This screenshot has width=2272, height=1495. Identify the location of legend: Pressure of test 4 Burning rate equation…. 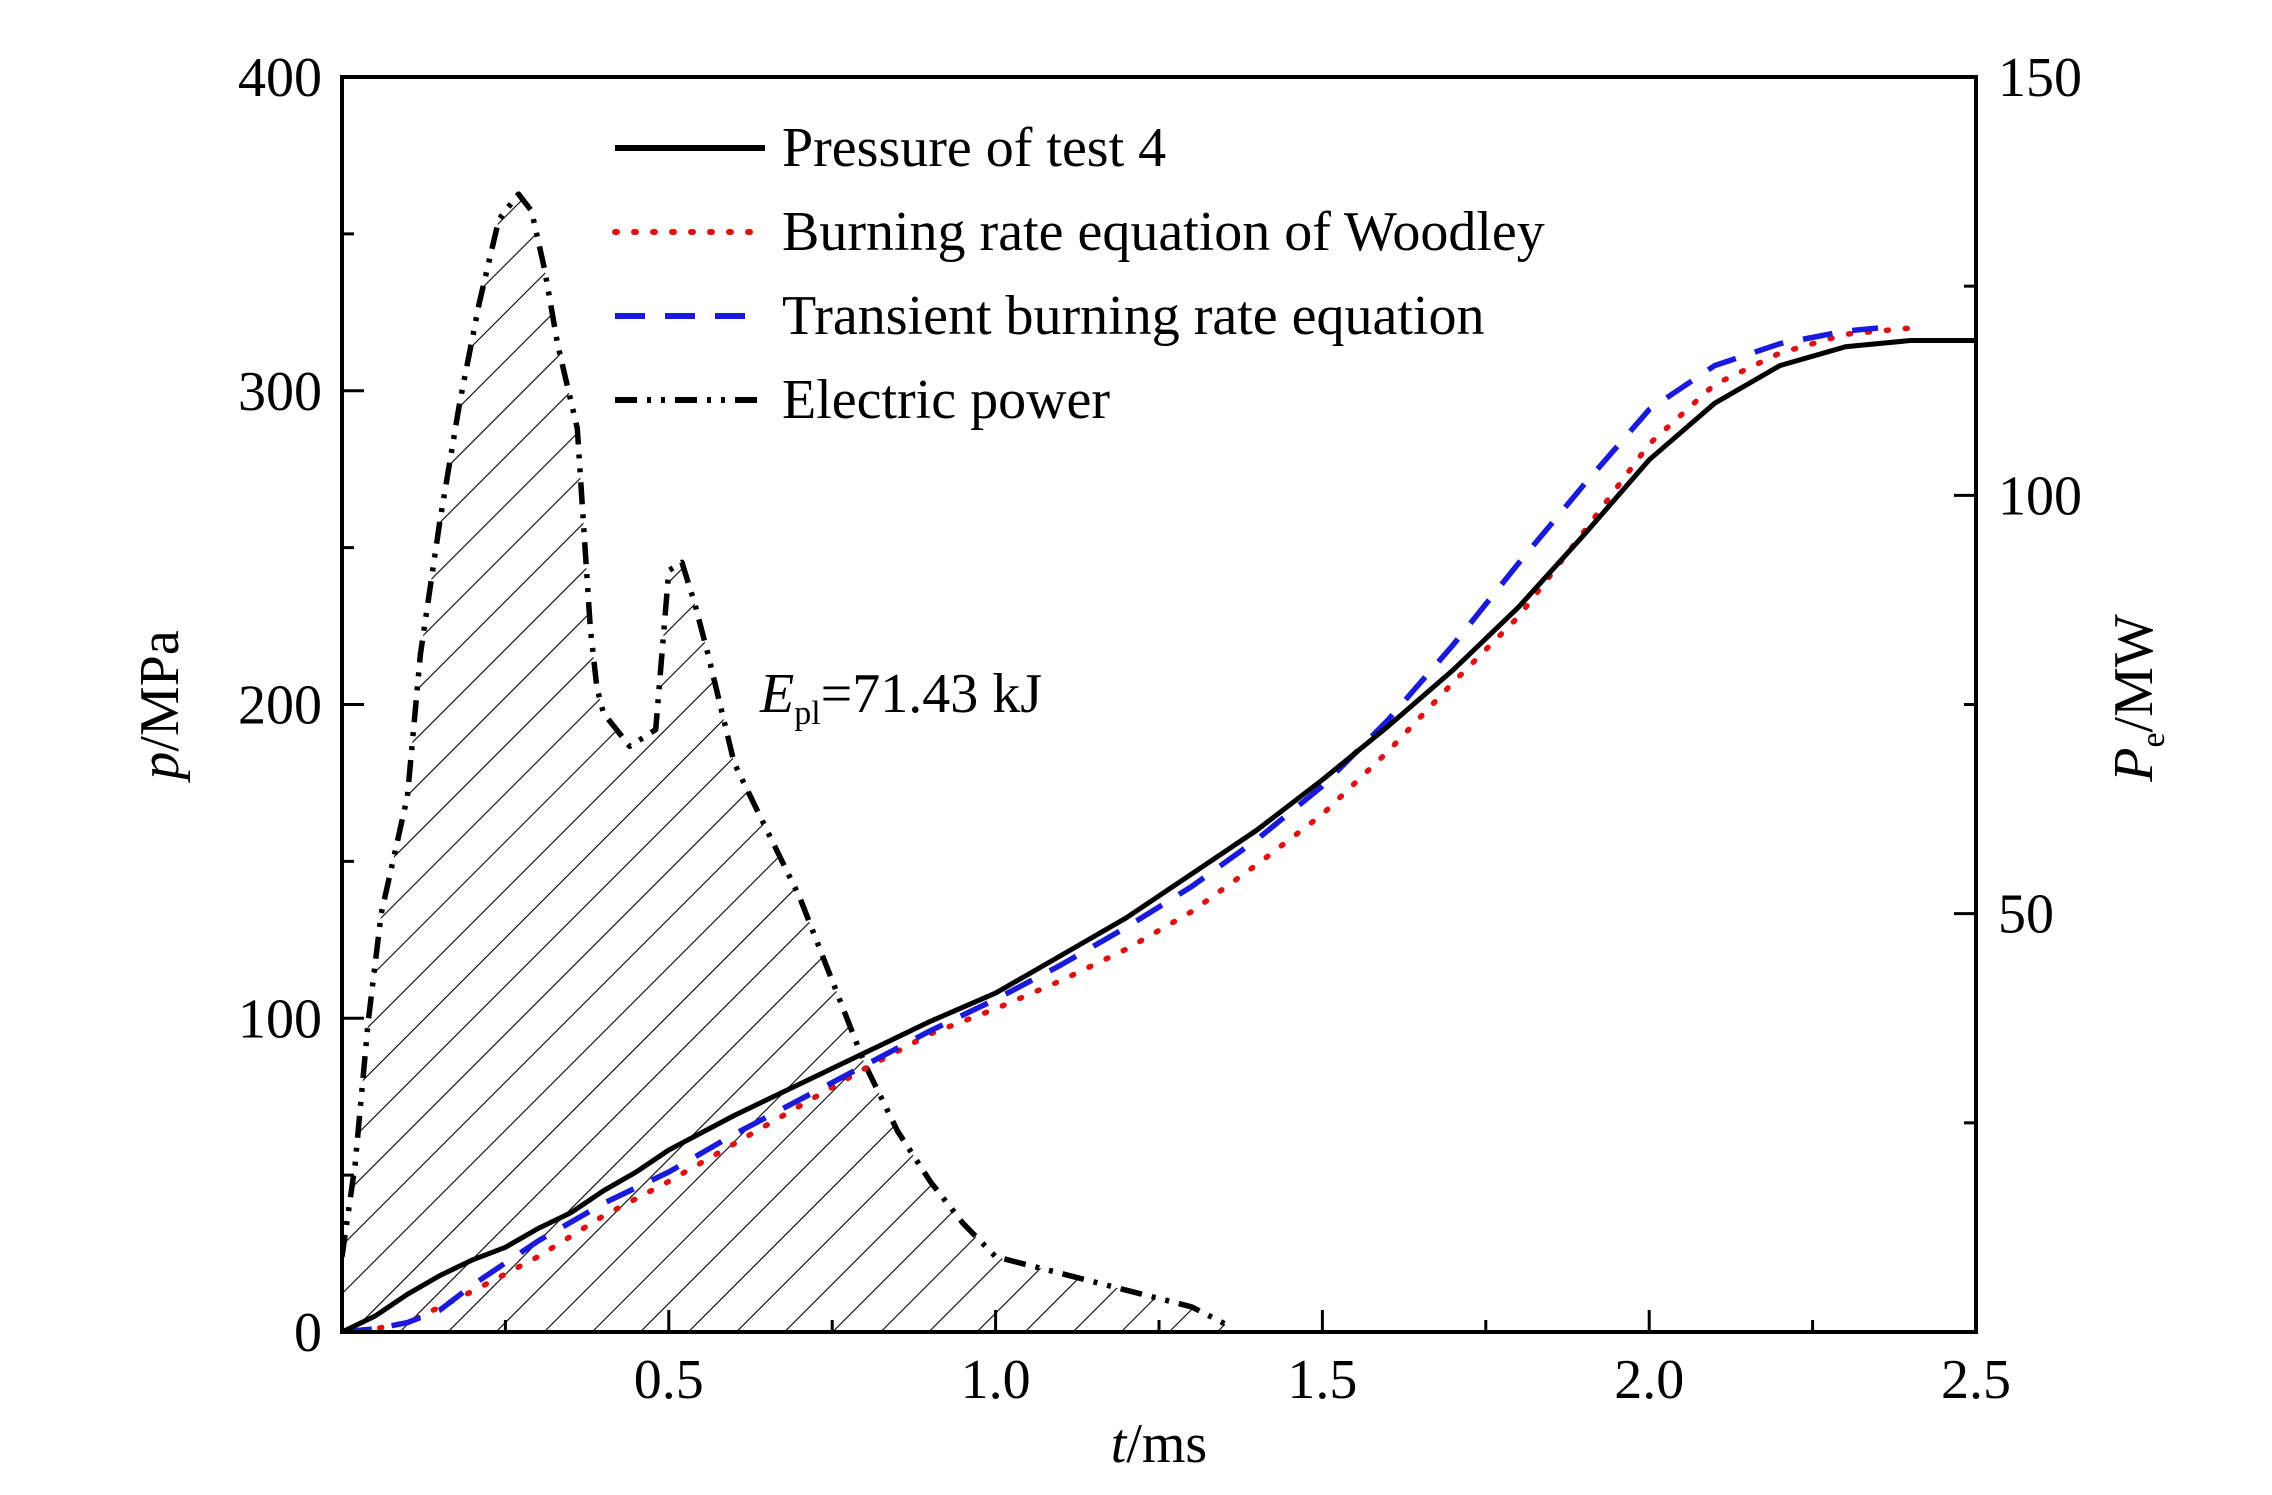
(1078, 274).